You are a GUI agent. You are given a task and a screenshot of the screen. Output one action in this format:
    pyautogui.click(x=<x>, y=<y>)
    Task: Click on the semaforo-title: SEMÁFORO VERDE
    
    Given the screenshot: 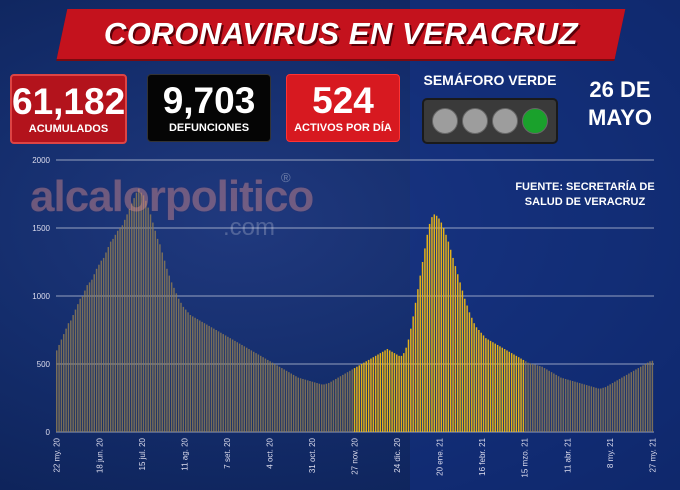 What is the action you would take?
    pyautogui.click(x=490, y=80)
    